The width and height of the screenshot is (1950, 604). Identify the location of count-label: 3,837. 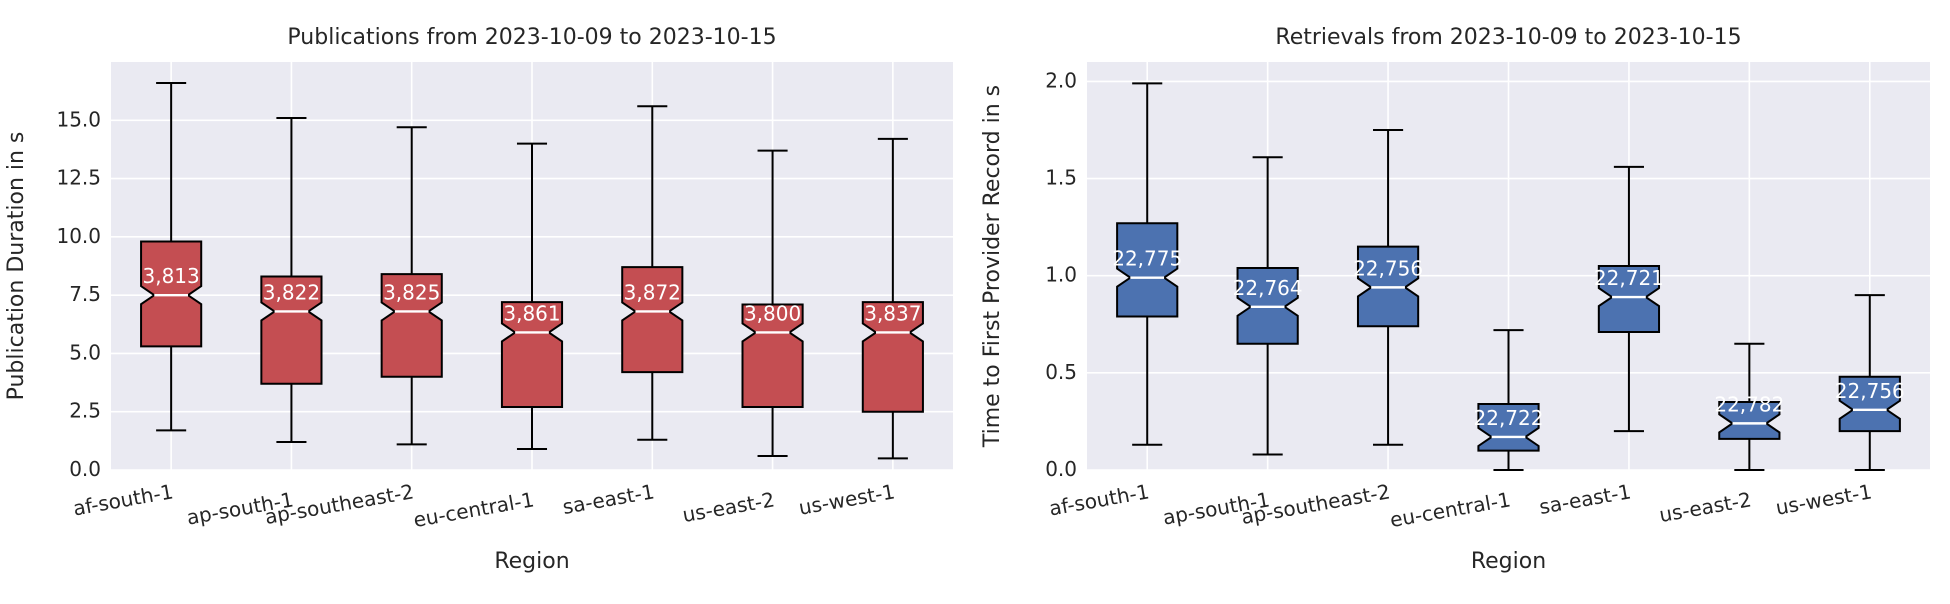
(892, 313).